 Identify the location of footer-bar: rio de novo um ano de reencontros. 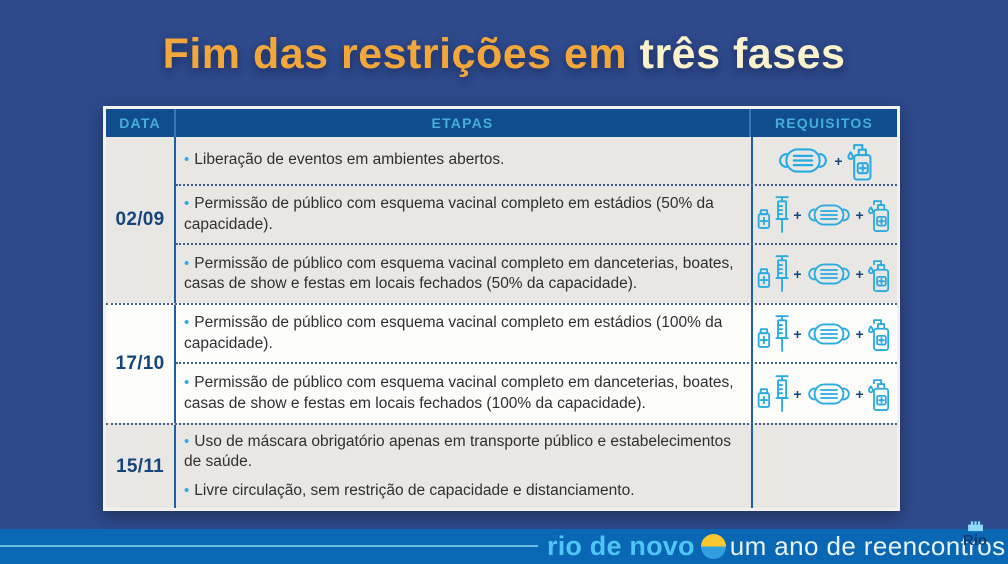
(504, 546).